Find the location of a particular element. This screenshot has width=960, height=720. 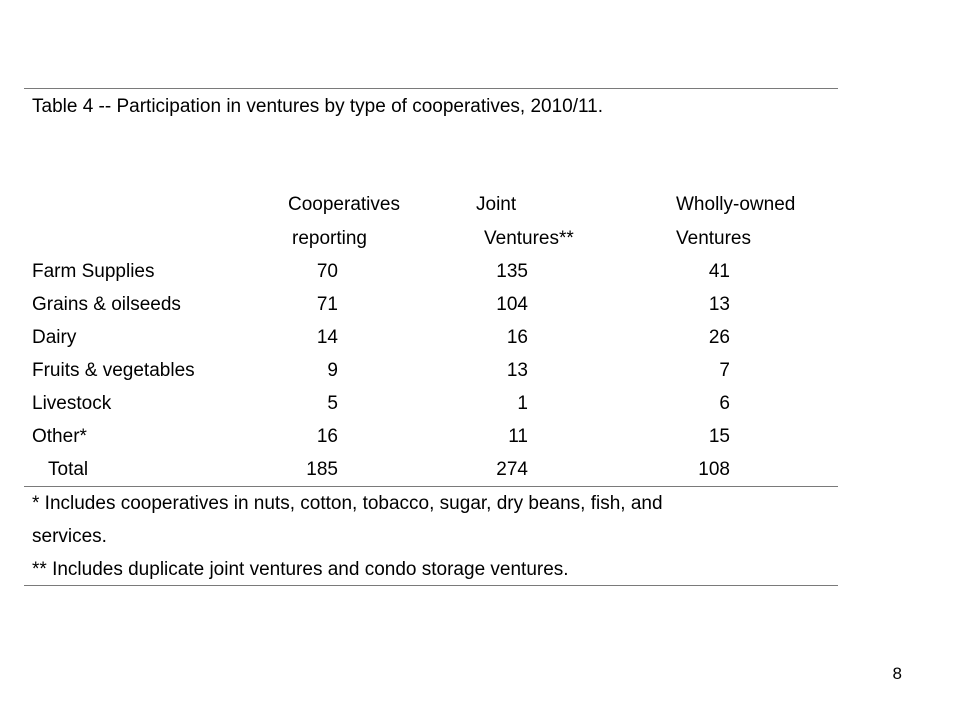

cell-dairy-cooperatives: 14 is located at coordinates (327, 337).